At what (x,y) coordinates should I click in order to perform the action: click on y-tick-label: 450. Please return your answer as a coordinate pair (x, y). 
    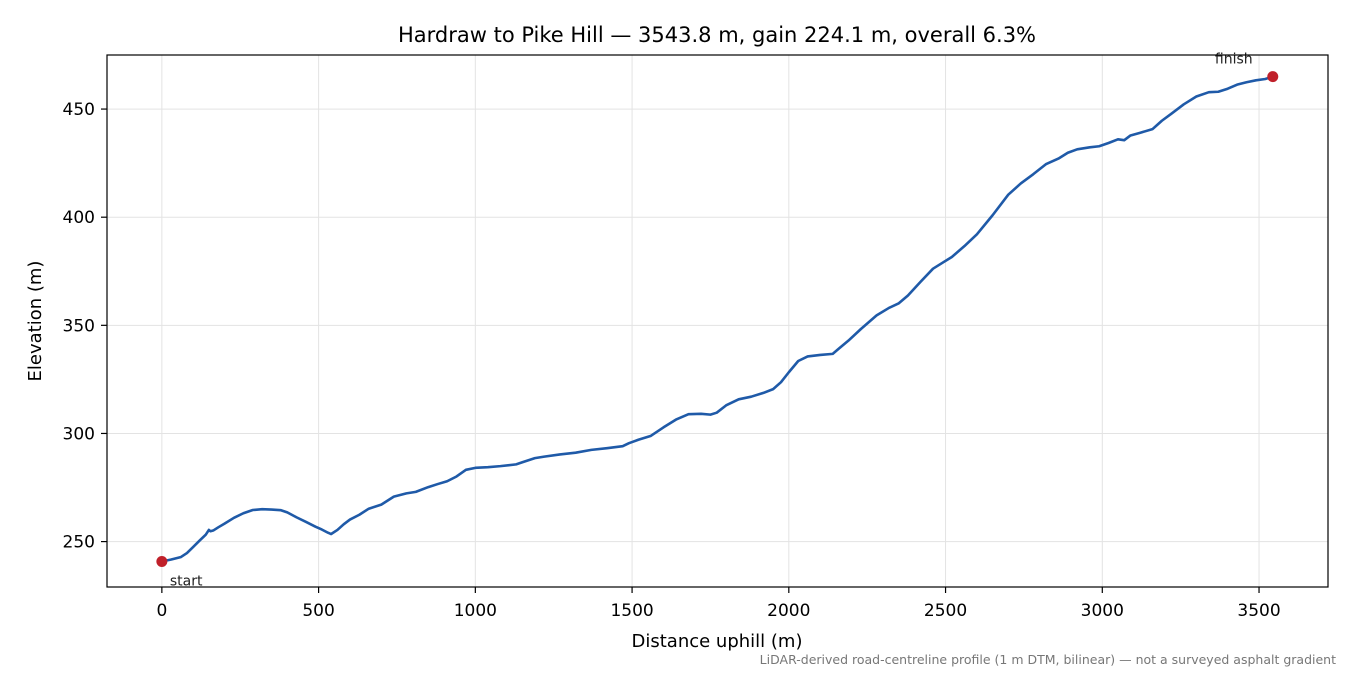
    Looking at the image, I should click on (79, 110).